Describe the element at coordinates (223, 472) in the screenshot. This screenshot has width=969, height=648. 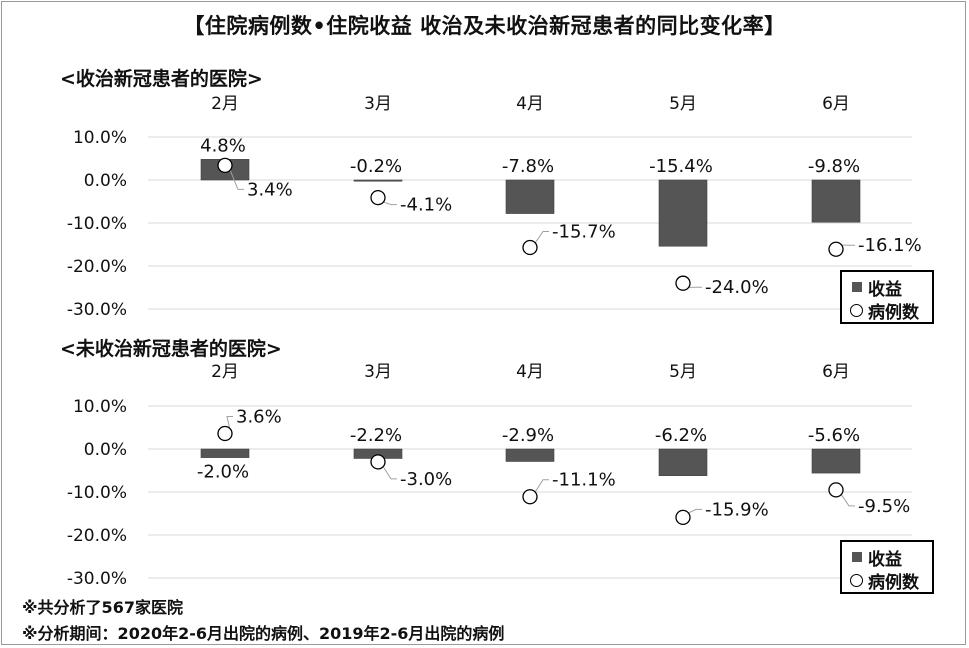
I see `revenue-data-label: -2.0%` at that location.